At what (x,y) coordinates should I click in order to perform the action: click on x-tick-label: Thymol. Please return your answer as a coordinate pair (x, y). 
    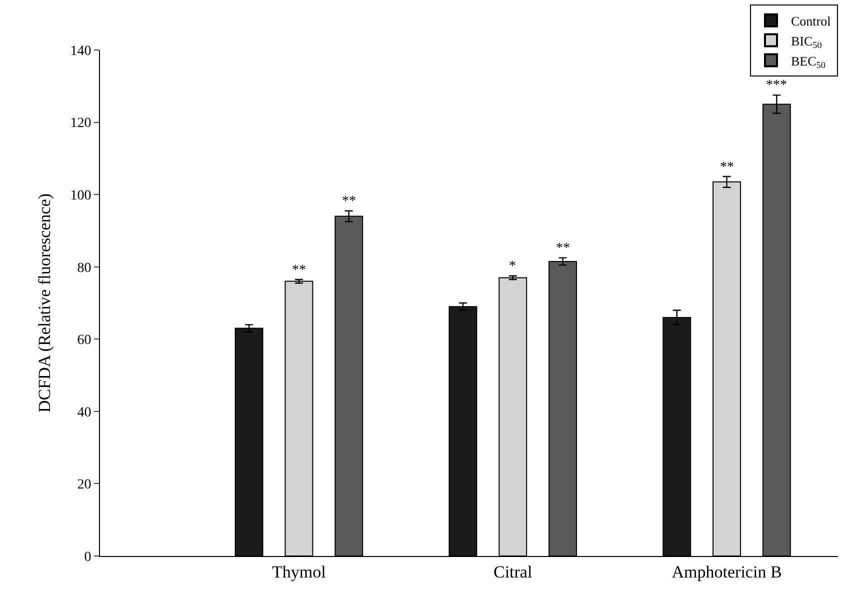
    Looking at the image, I should click on (299, 572).